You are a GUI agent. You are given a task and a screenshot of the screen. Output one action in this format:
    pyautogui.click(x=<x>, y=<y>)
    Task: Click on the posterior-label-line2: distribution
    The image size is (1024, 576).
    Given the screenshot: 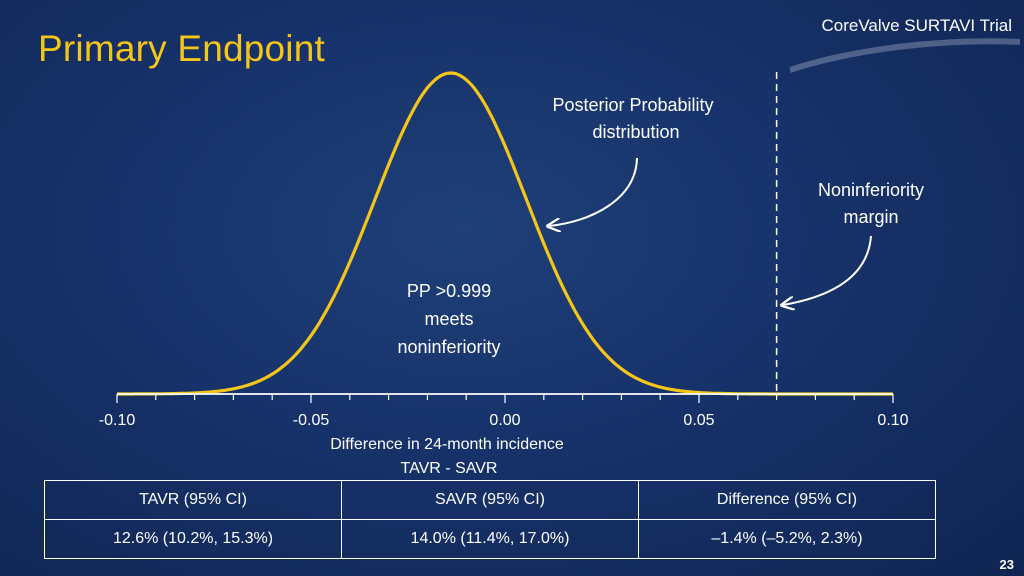 What is the action you would take?
    pyautogui.click(x=635, y=132)
    